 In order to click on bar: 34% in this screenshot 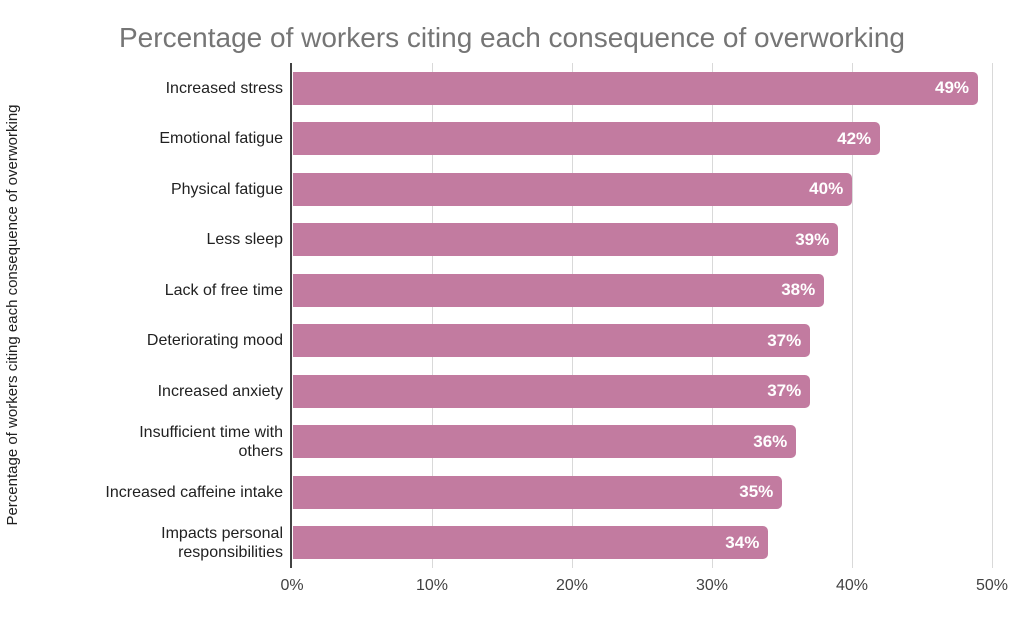, I will do `click(531, 543)`.